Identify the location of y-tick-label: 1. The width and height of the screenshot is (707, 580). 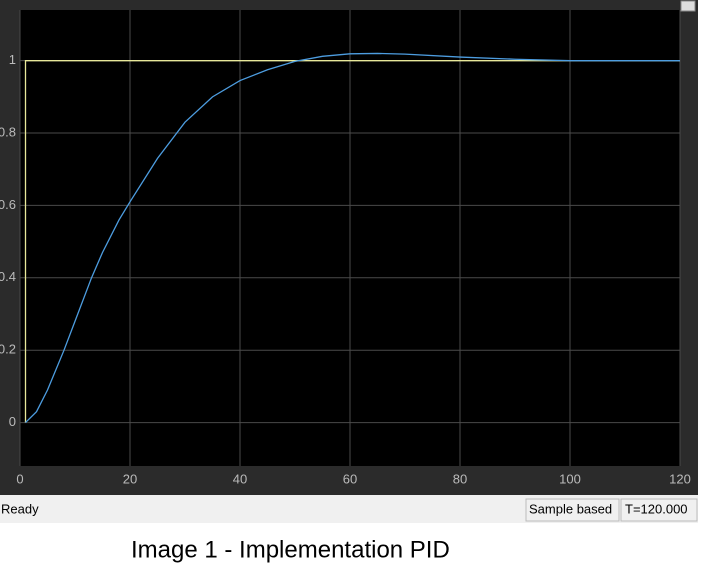
(12, 59).